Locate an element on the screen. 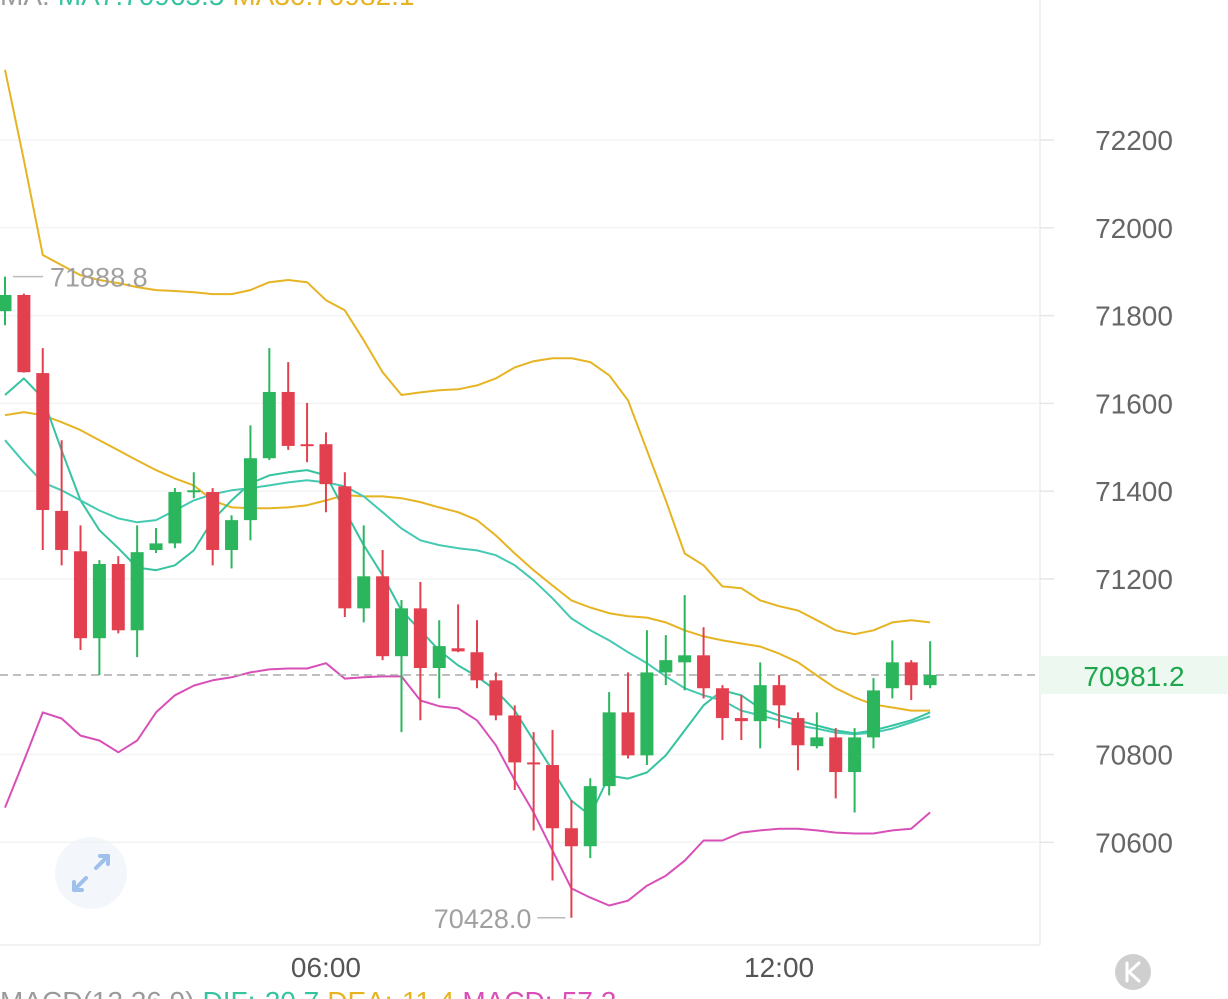  y-tick-label: 71400 is located at coordinates (1134, 491).